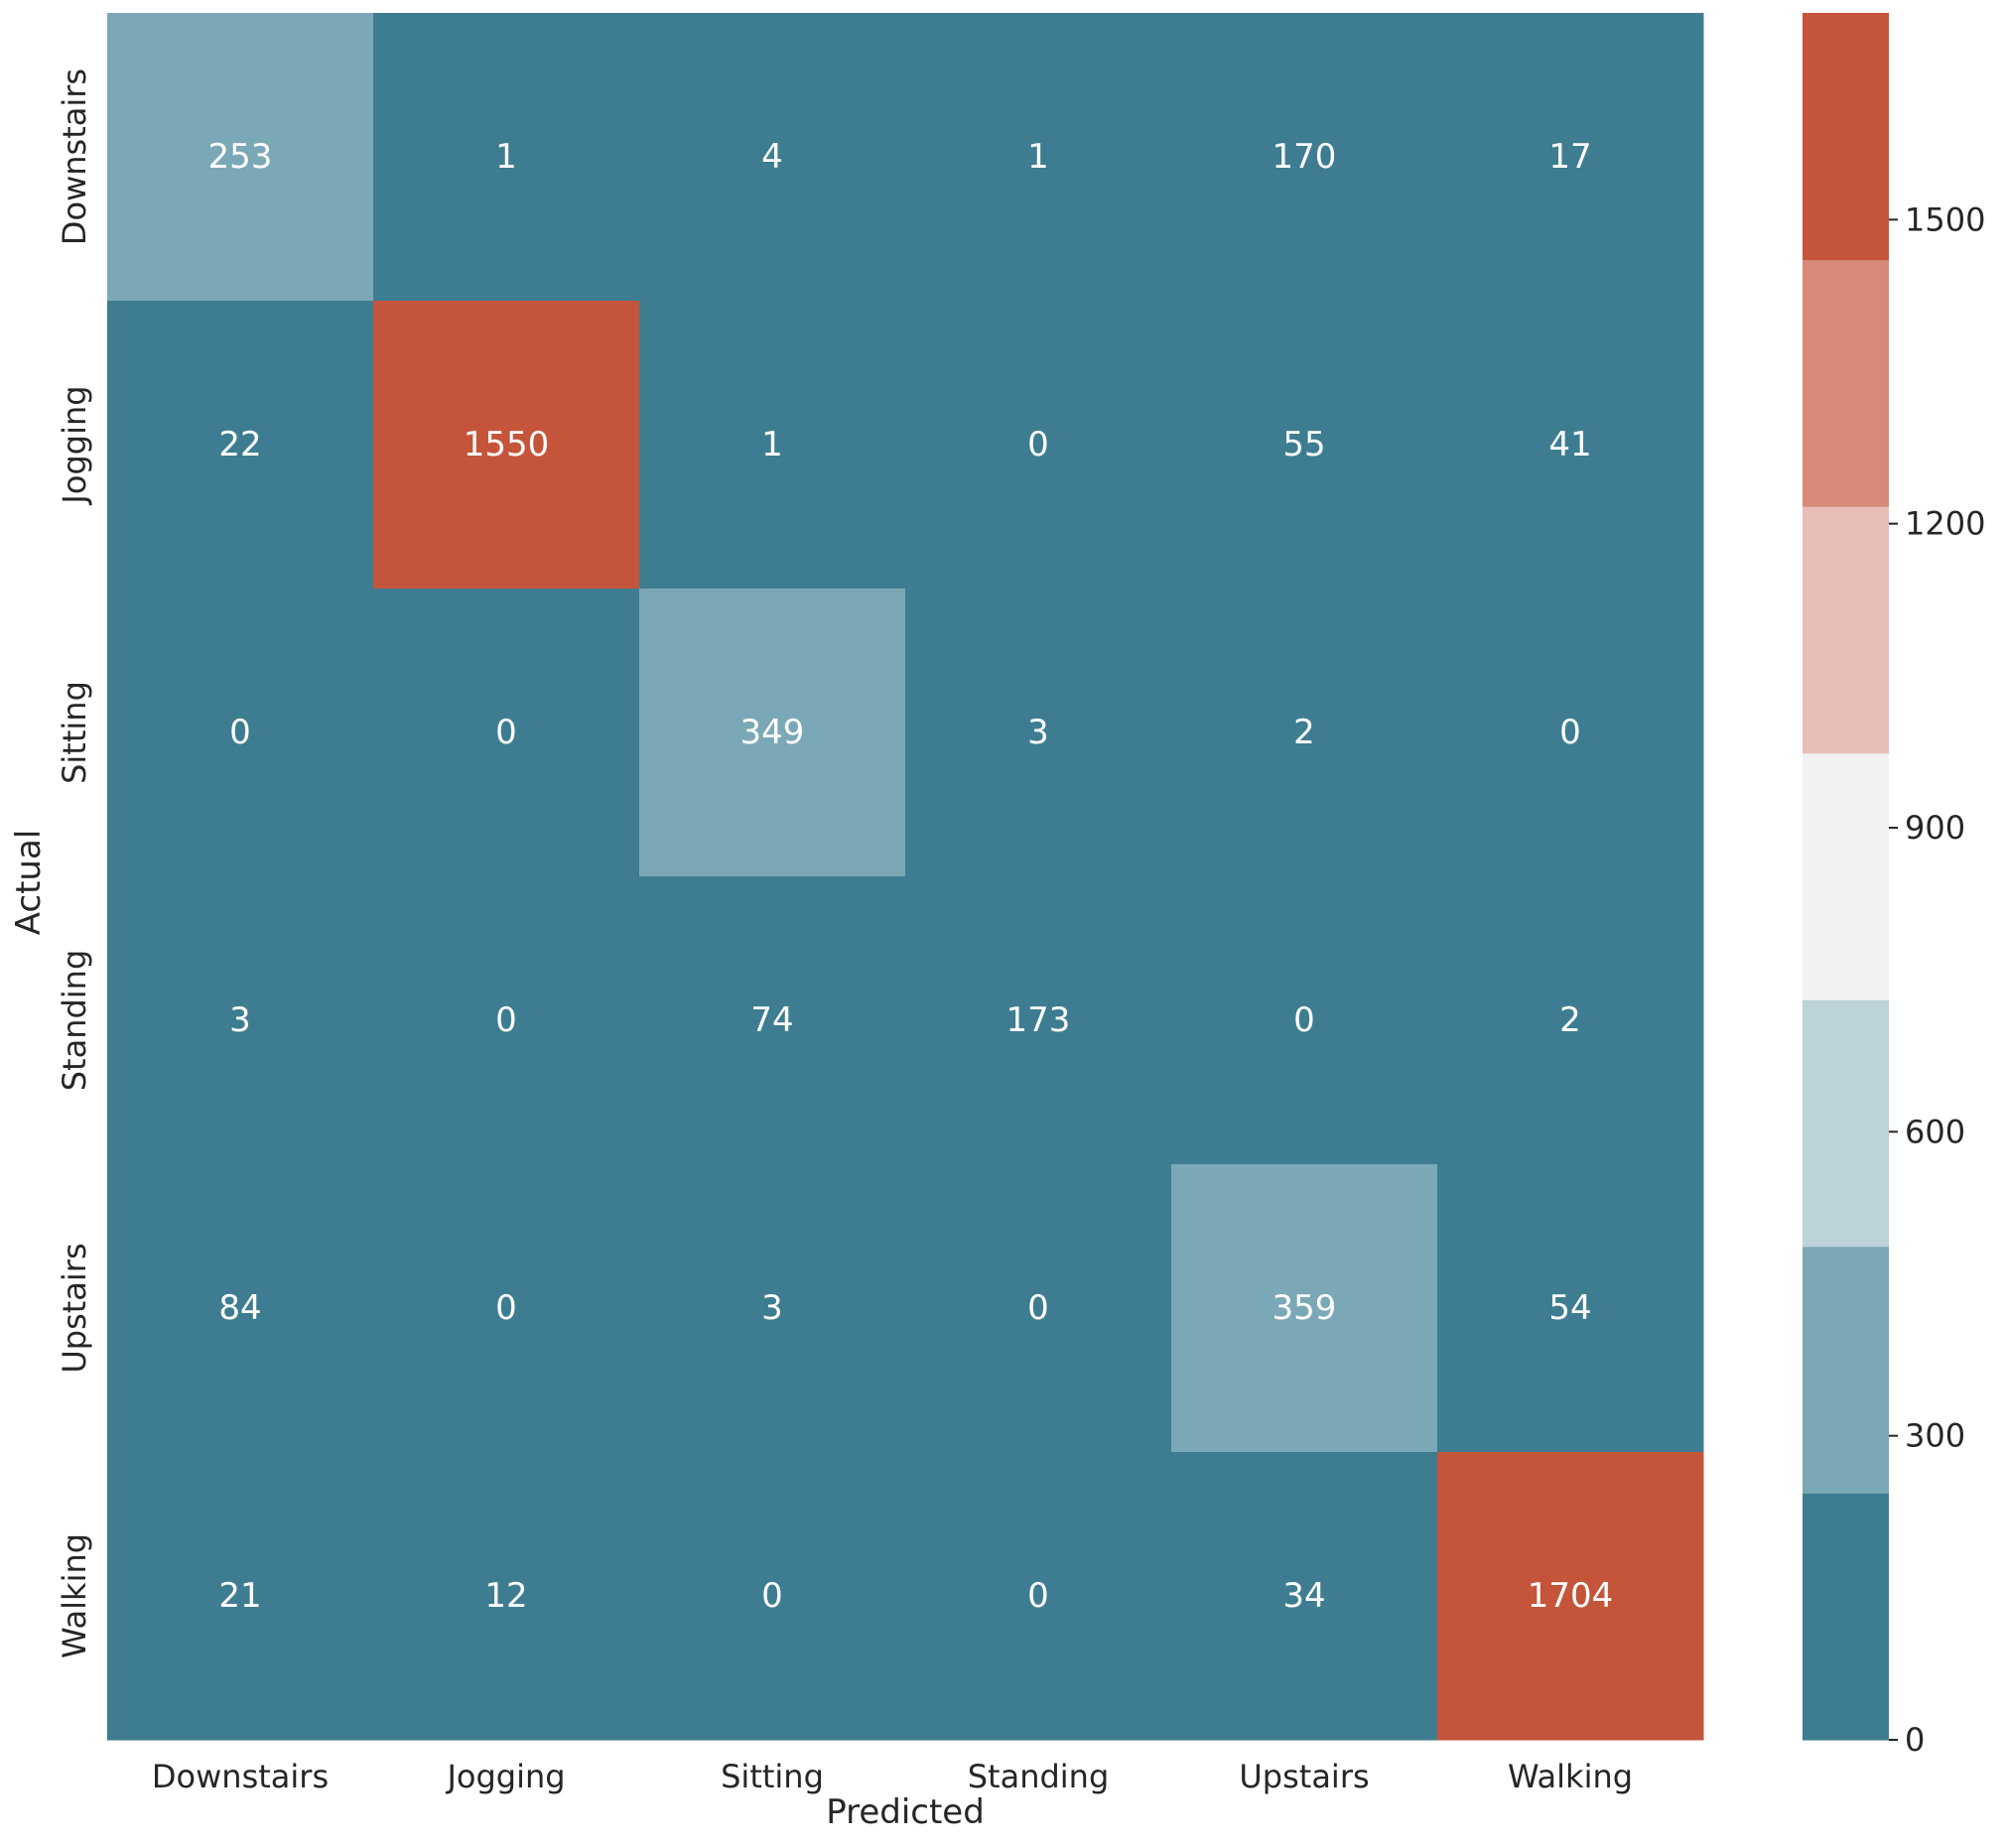 This screenshot has height=1848, width=2005. I want to click on cell-value-label: 22, so click(240, 444).